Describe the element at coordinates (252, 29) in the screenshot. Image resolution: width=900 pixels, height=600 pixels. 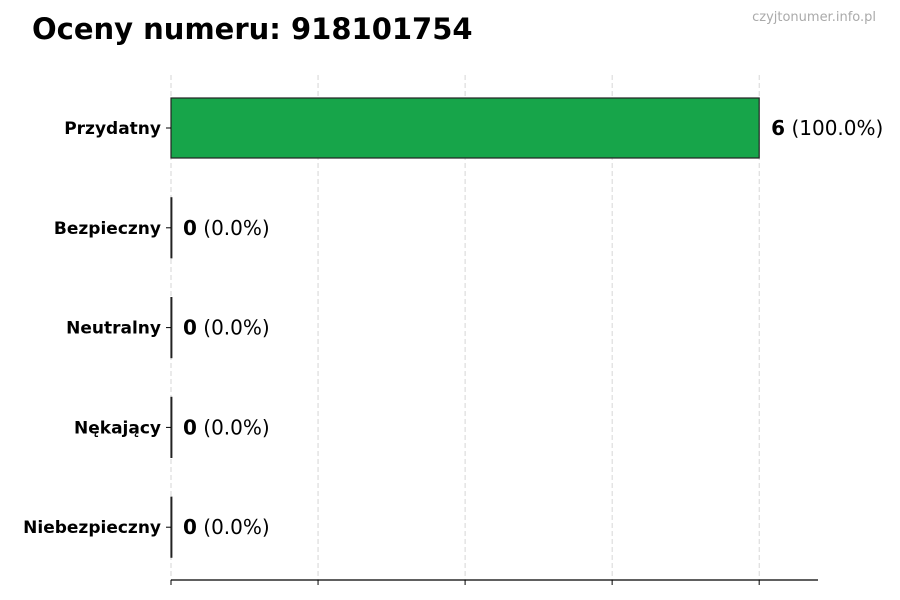
I see `chart-title: Oceny numeru: 918101754` at that location.